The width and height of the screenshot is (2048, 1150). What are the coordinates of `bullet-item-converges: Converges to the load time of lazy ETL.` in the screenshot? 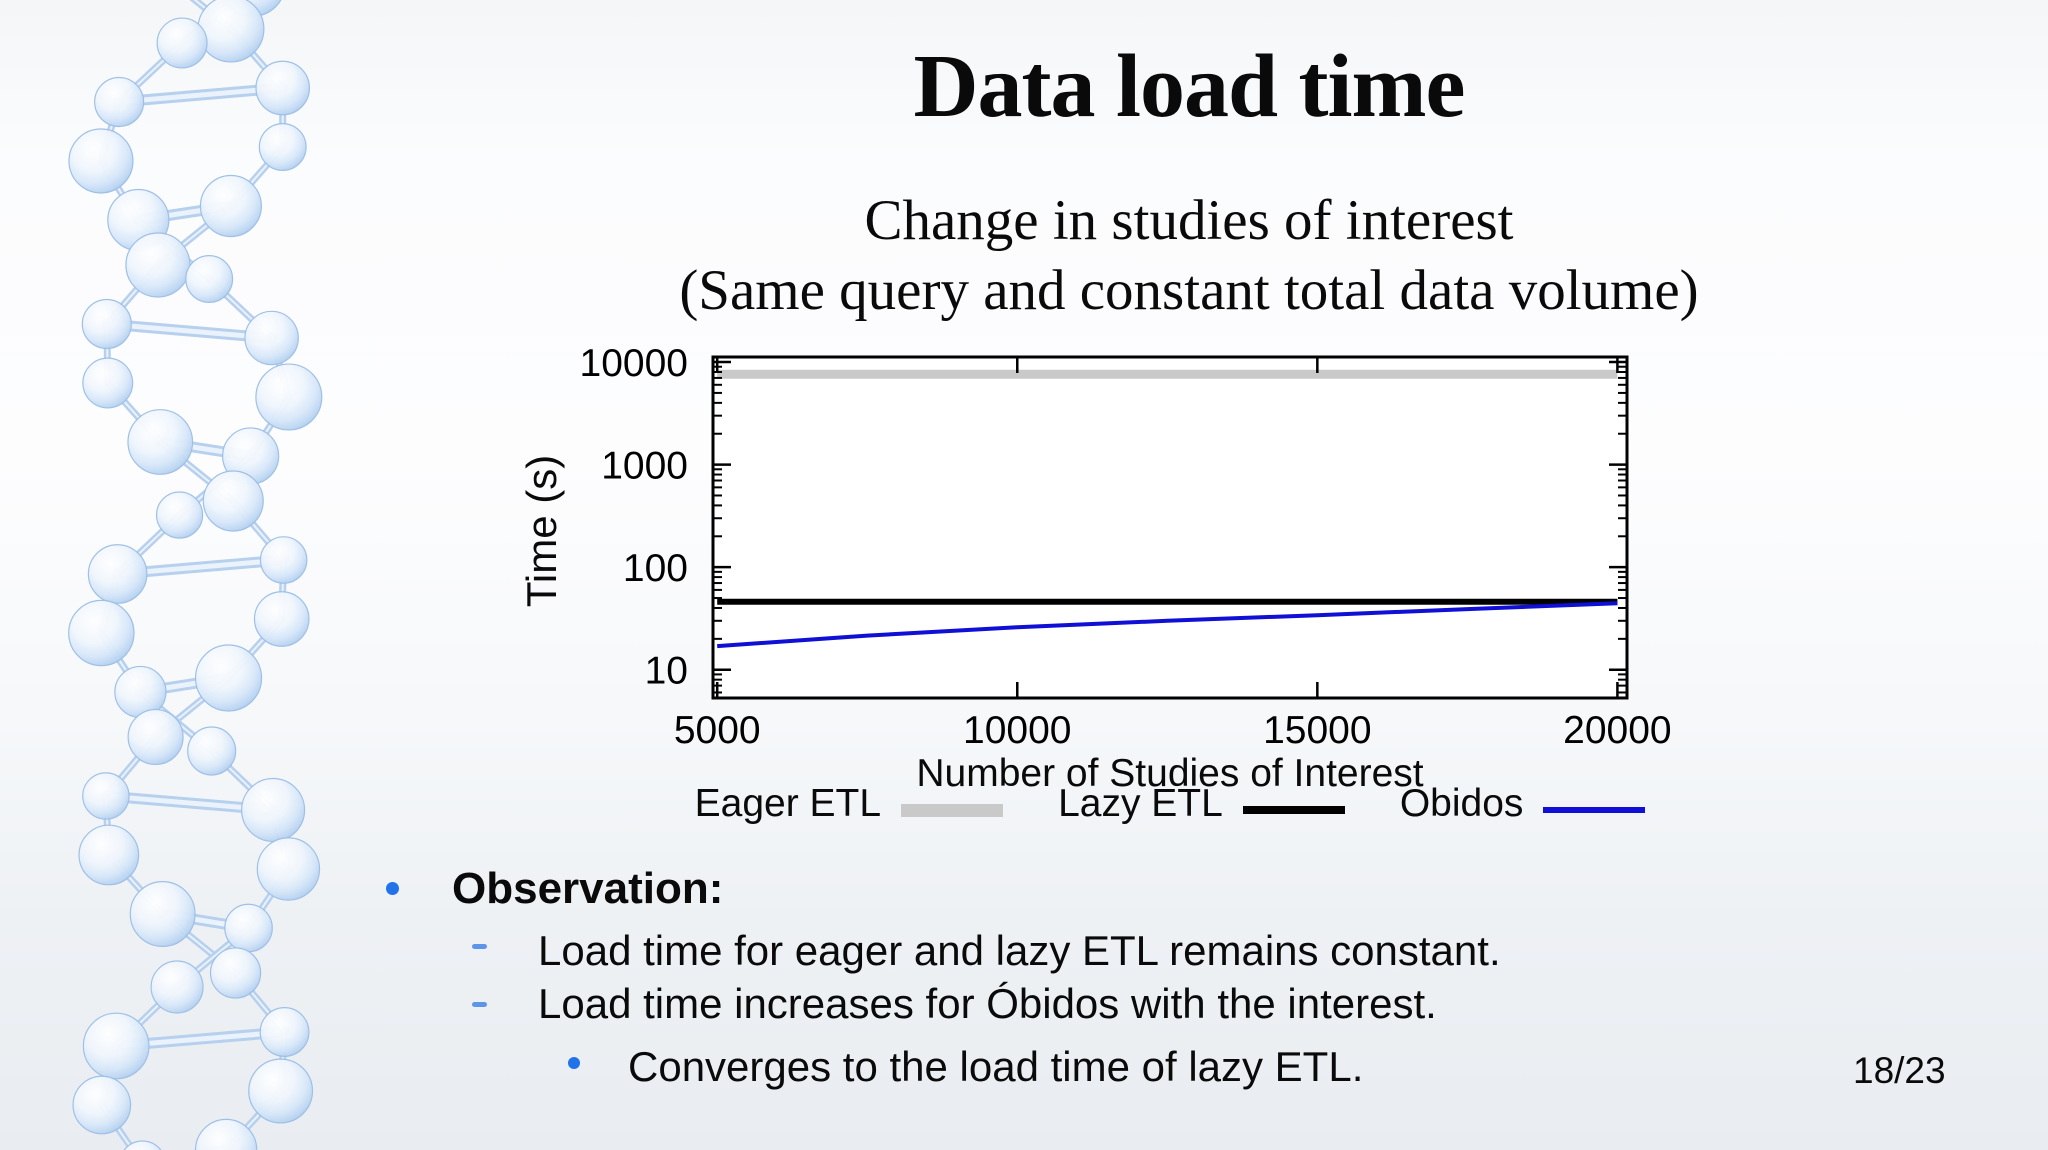 It's located at (996, 1066).